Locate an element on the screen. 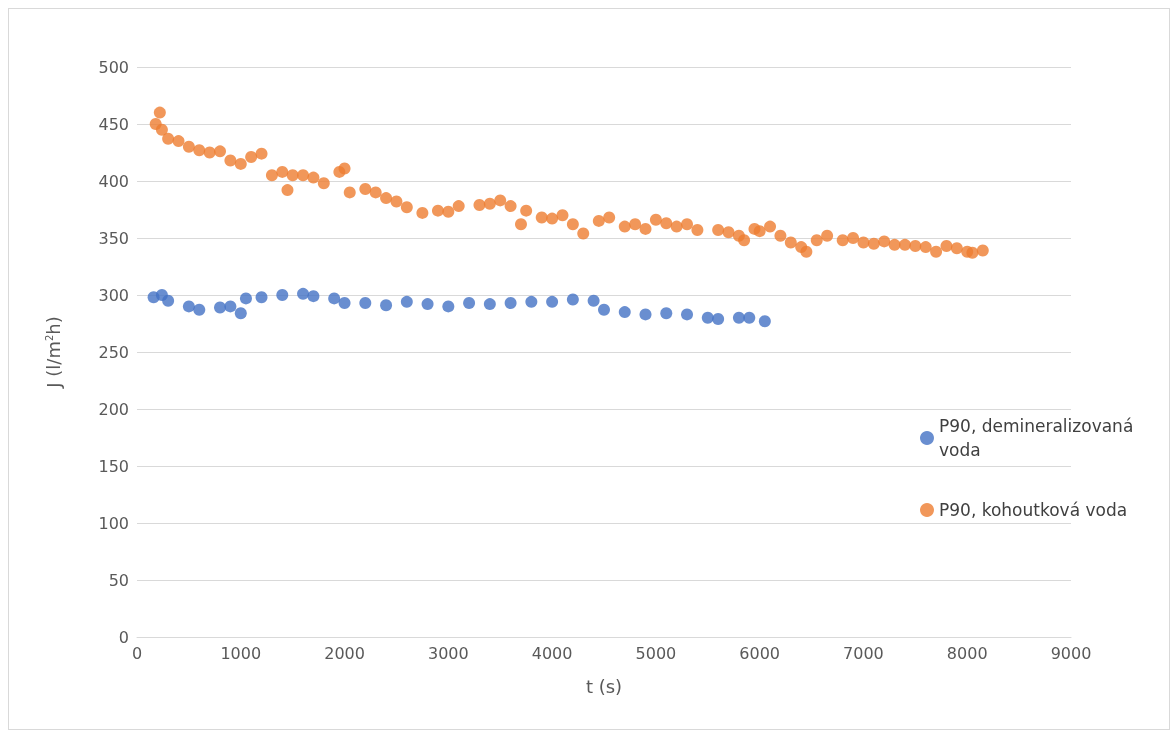  y-tick-label: 200 is located at coordinates (113, 409).